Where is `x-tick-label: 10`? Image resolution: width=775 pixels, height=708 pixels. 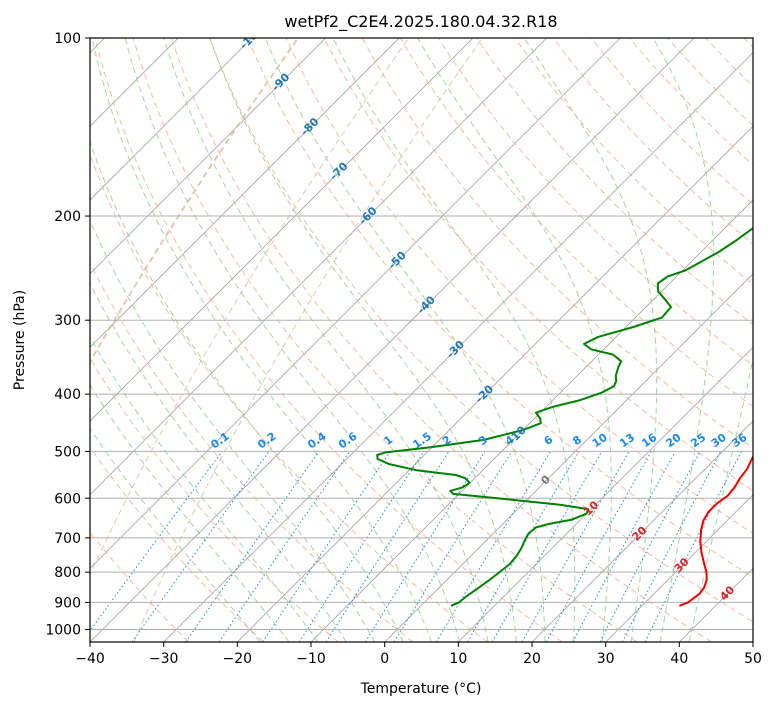 x-tick-label: 10 is located at coordinates (458, 659).